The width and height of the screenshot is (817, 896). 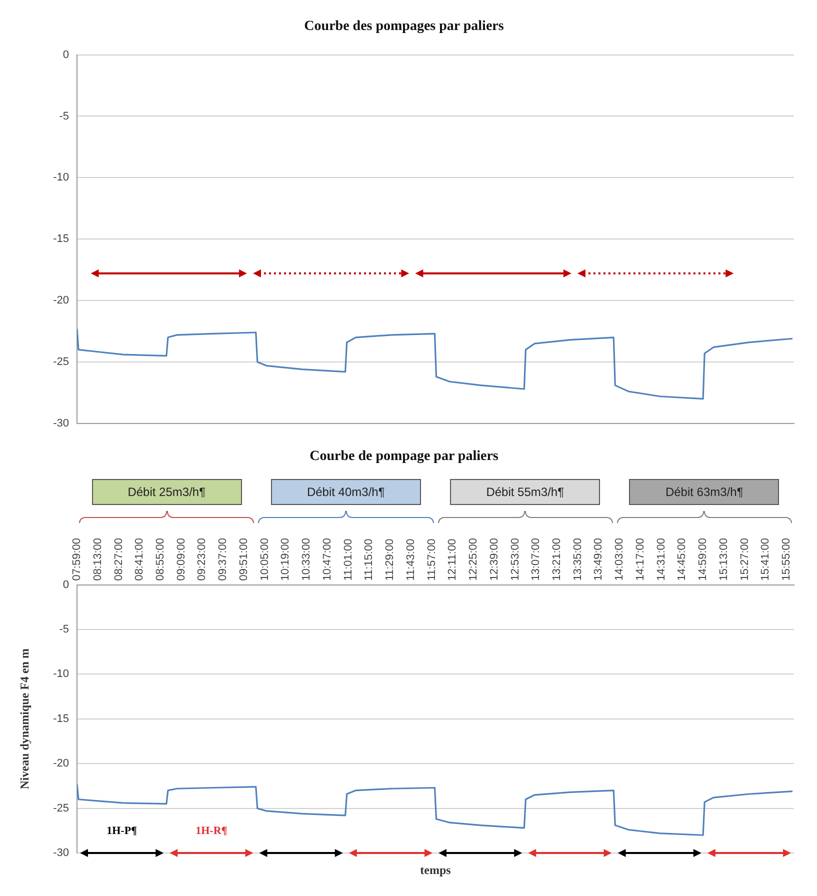 What do you see at coordinates (432, 559) in the screenshot?
I see `x-tick-label: 11:57:00` at bounding box center [432, 559].